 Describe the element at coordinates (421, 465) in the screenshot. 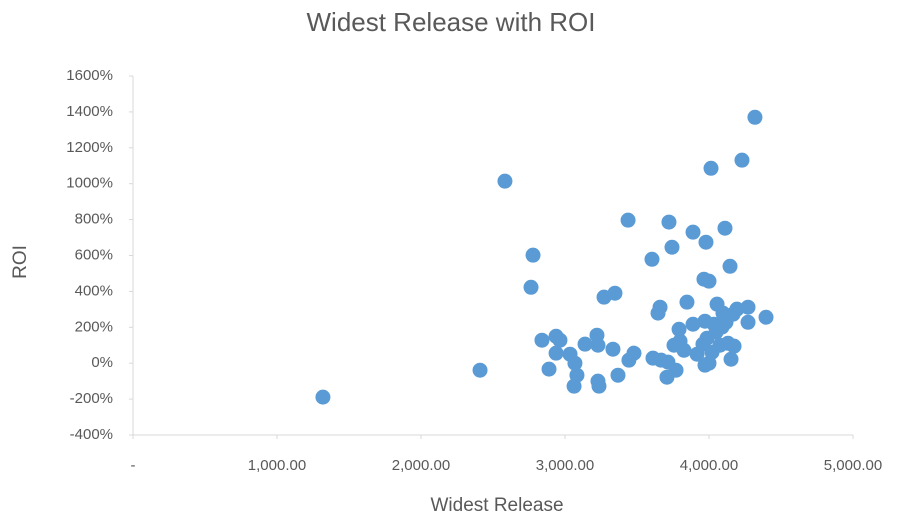

I see `x-tick-label: 2,000.00` at that location.